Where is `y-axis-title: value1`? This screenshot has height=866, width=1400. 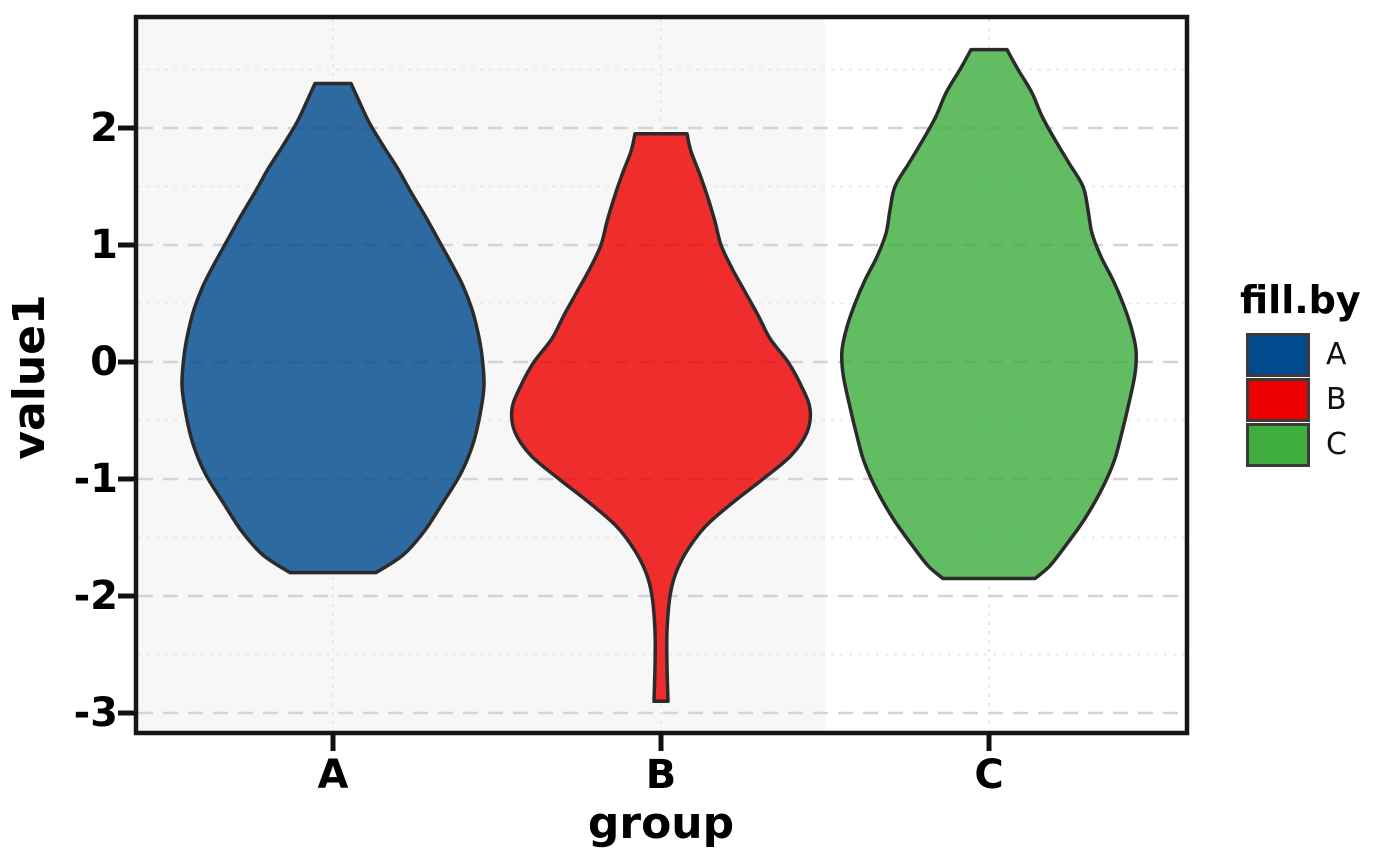 y-axis-title: value1 is located at coordinates (29, 377).